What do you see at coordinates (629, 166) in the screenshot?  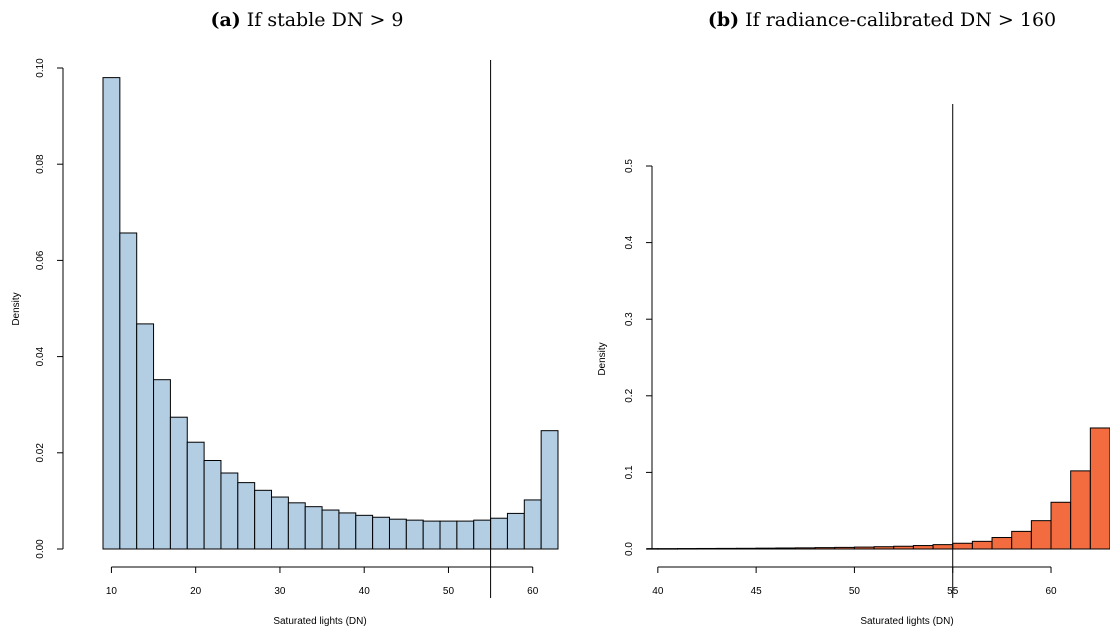 I see `y-tick-label: 0.5` at bounding box center [629, 166].